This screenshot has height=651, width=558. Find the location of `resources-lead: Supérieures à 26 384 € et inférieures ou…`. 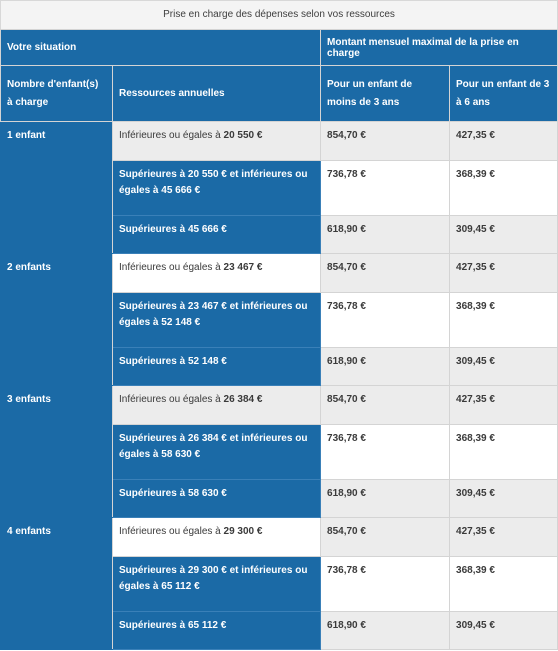

resources-lead: Supérieures à 26 384 € et inférieures ou… is located at coordinates (213, 446).